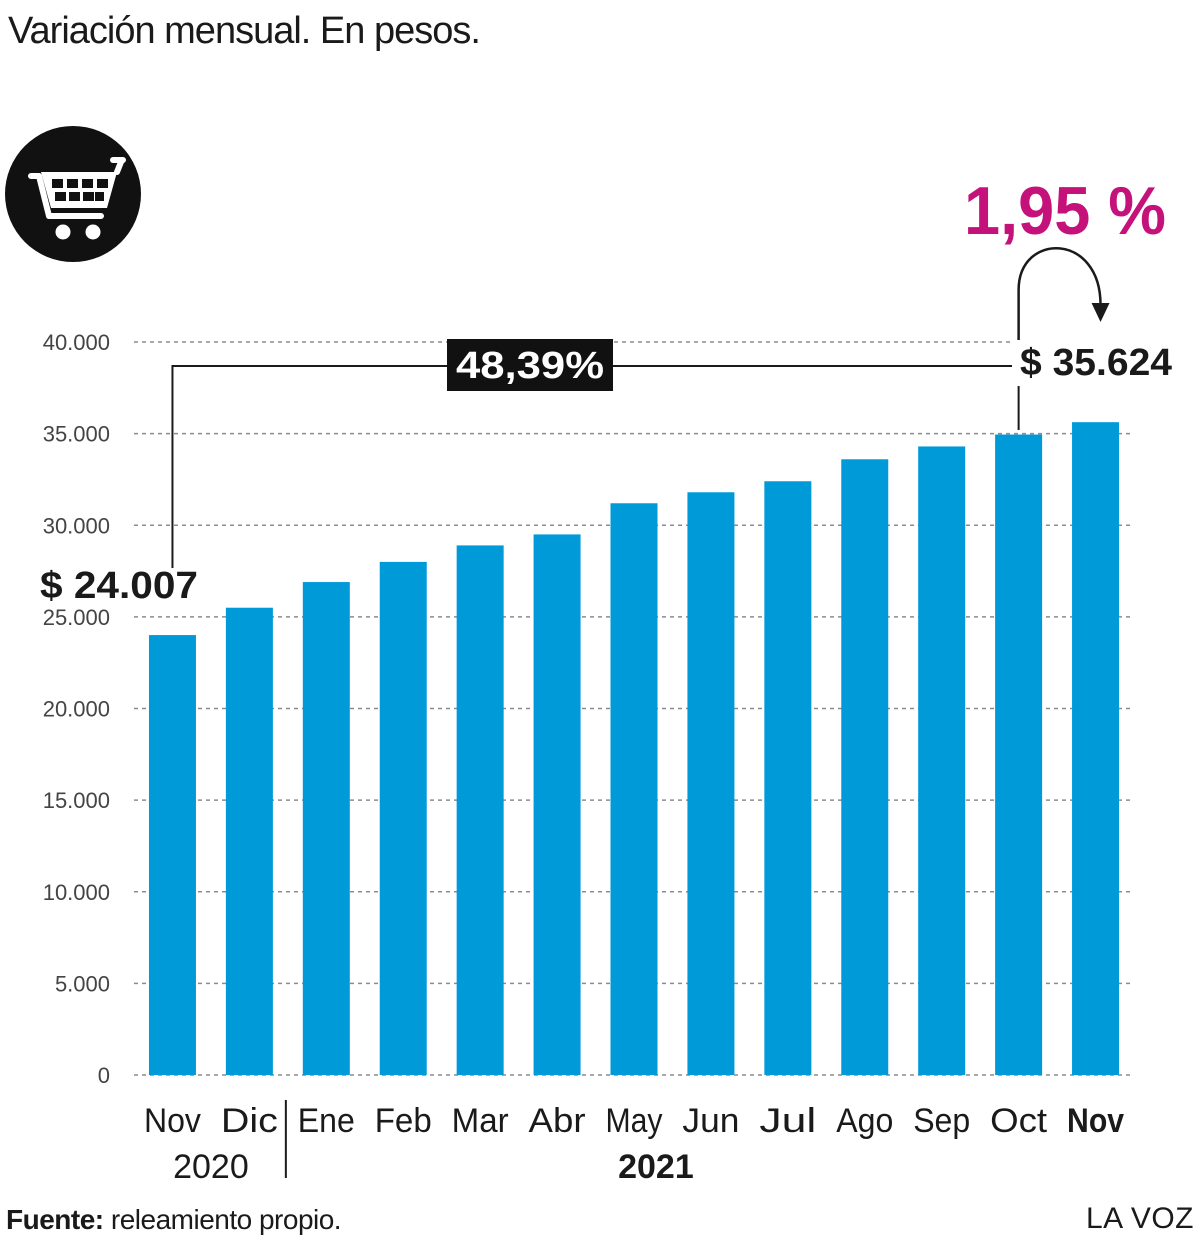 The height and width of the screenshot is (1243, 1200). Describe the element at coordinates (1065, 211) in the screenshot. I see `monthly-change-label: 1,95 %` at that location.